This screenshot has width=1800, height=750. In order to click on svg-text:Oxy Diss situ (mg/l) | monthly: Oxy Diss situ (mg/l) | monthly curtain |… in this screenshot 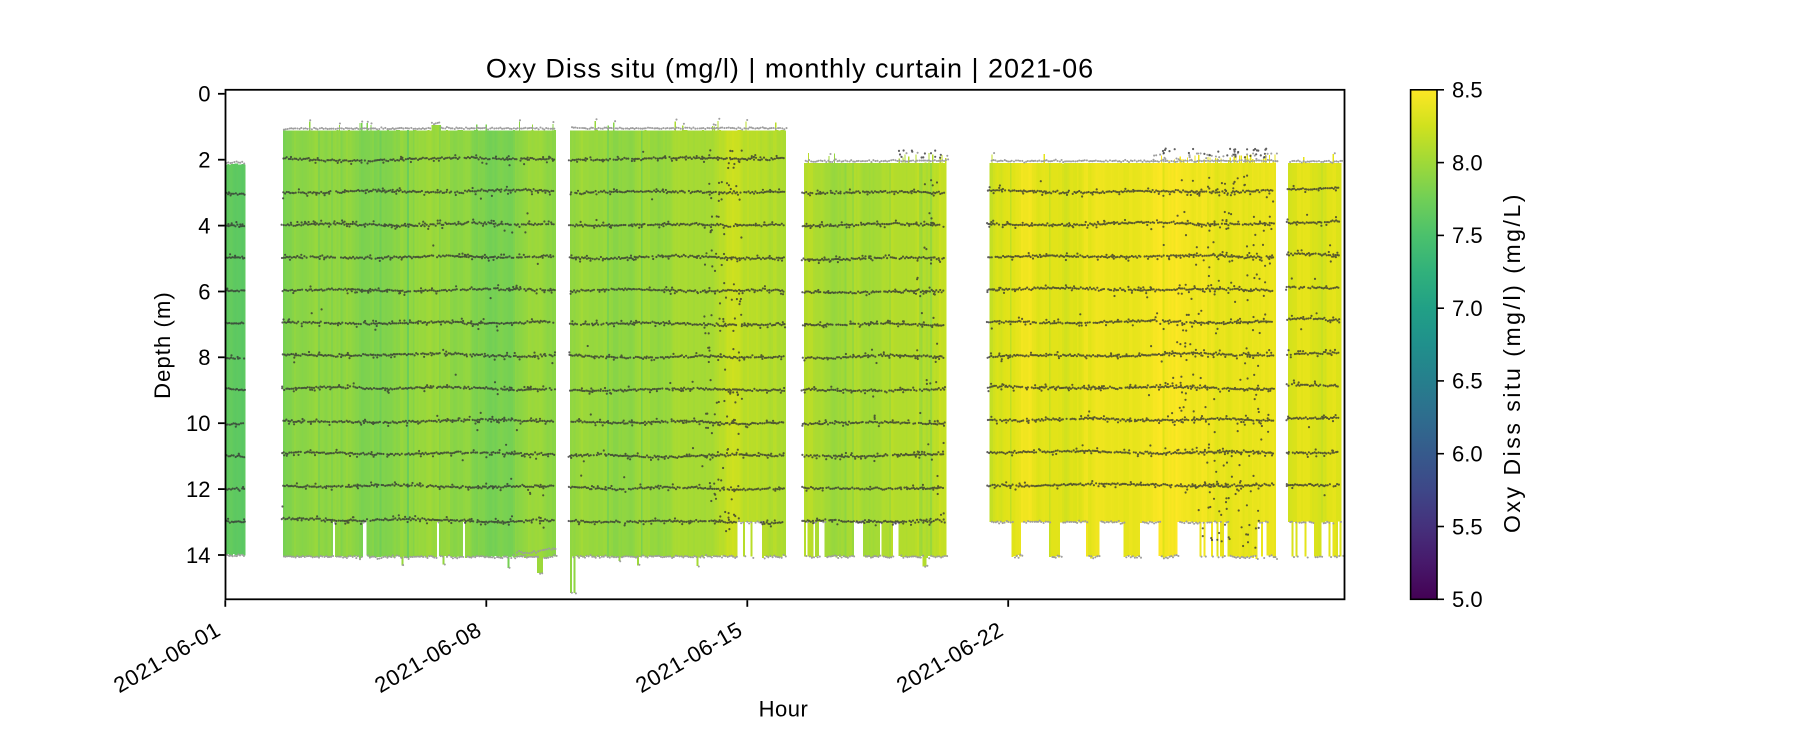, I will do `click(790, 69)`.